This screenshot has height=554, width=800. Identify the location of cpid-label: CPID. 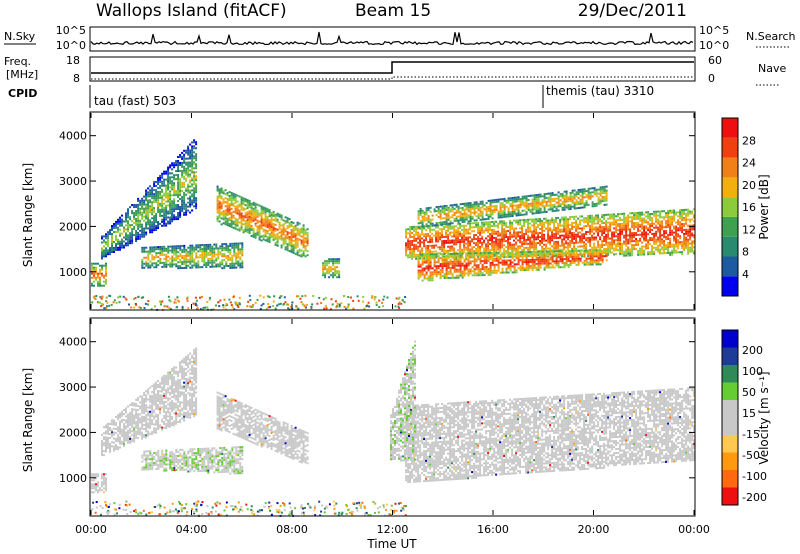
(22, 93).